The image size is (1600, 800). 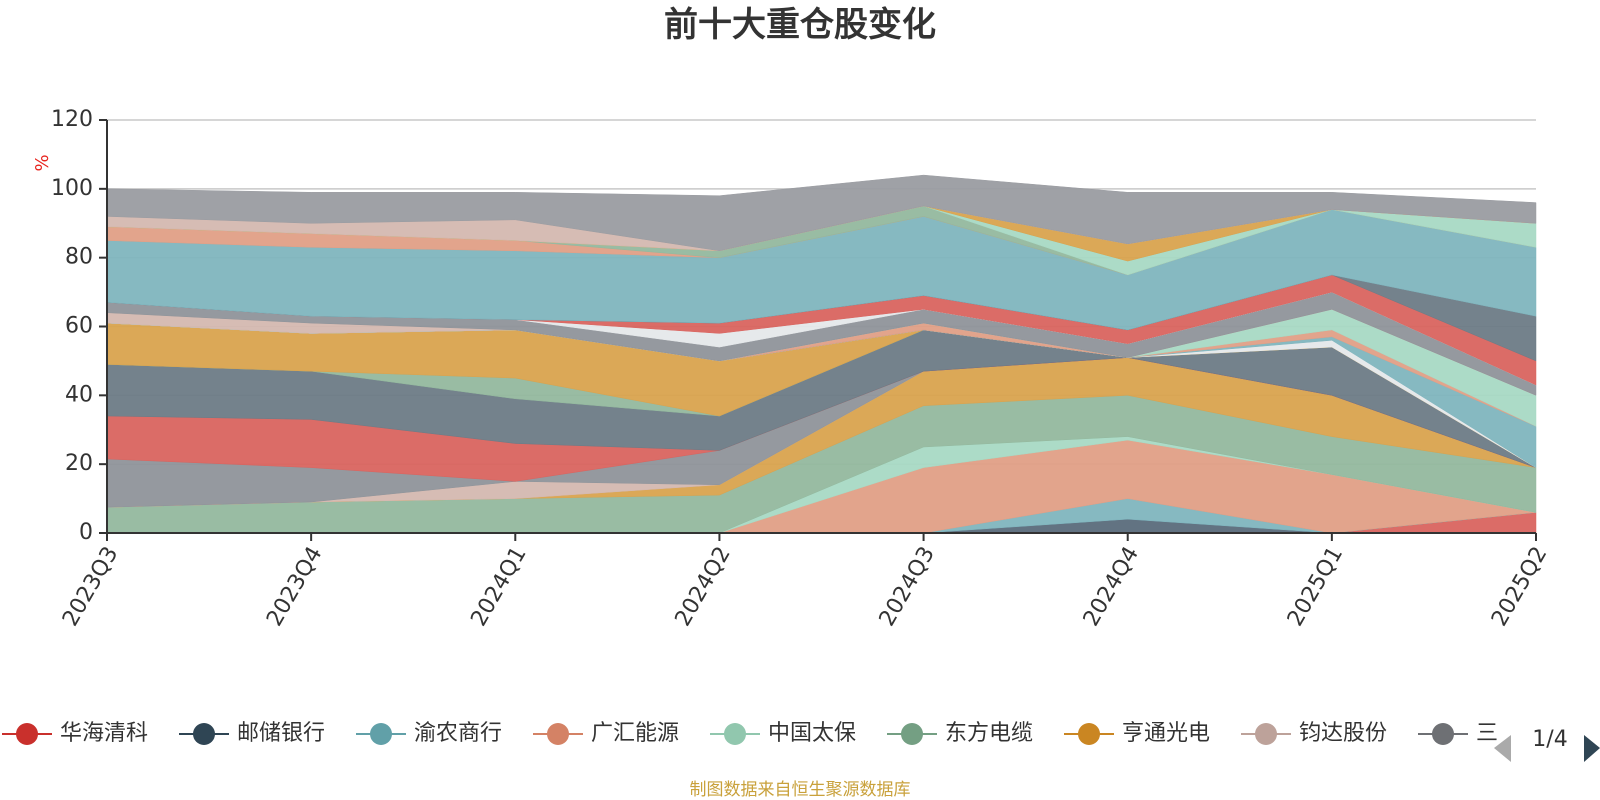 What do you see at coordinates (90, 587) in the screenshot?
I see `x-tick-label: 2023Q3` at bounding box center [90, 587].